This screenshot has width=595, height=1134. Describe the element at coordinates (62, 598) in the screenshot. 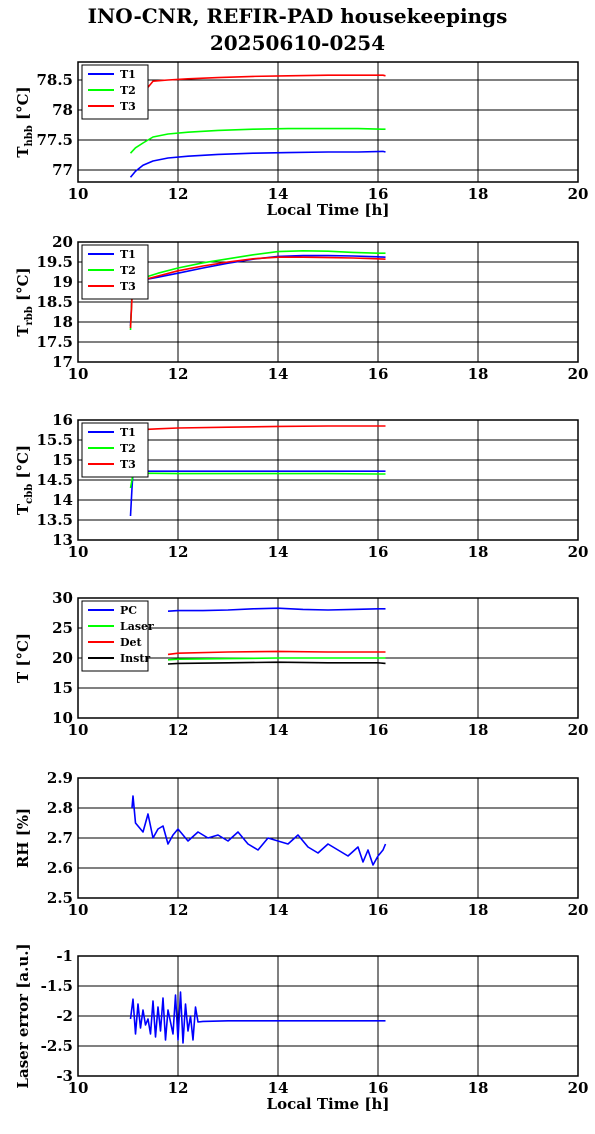

I see `y-tick-label: 30` at that location.